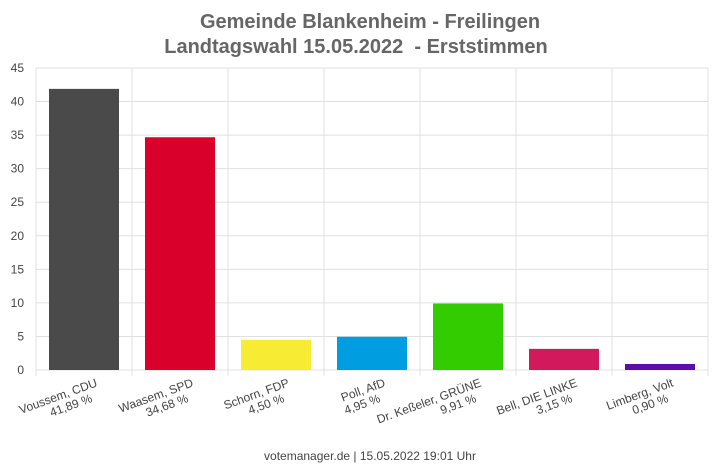 The height and width of the screenshot is (468, 712). Describe the element at coordinates (20, 370) in the screenshot. I see `y-tick-label: 0` at that location.